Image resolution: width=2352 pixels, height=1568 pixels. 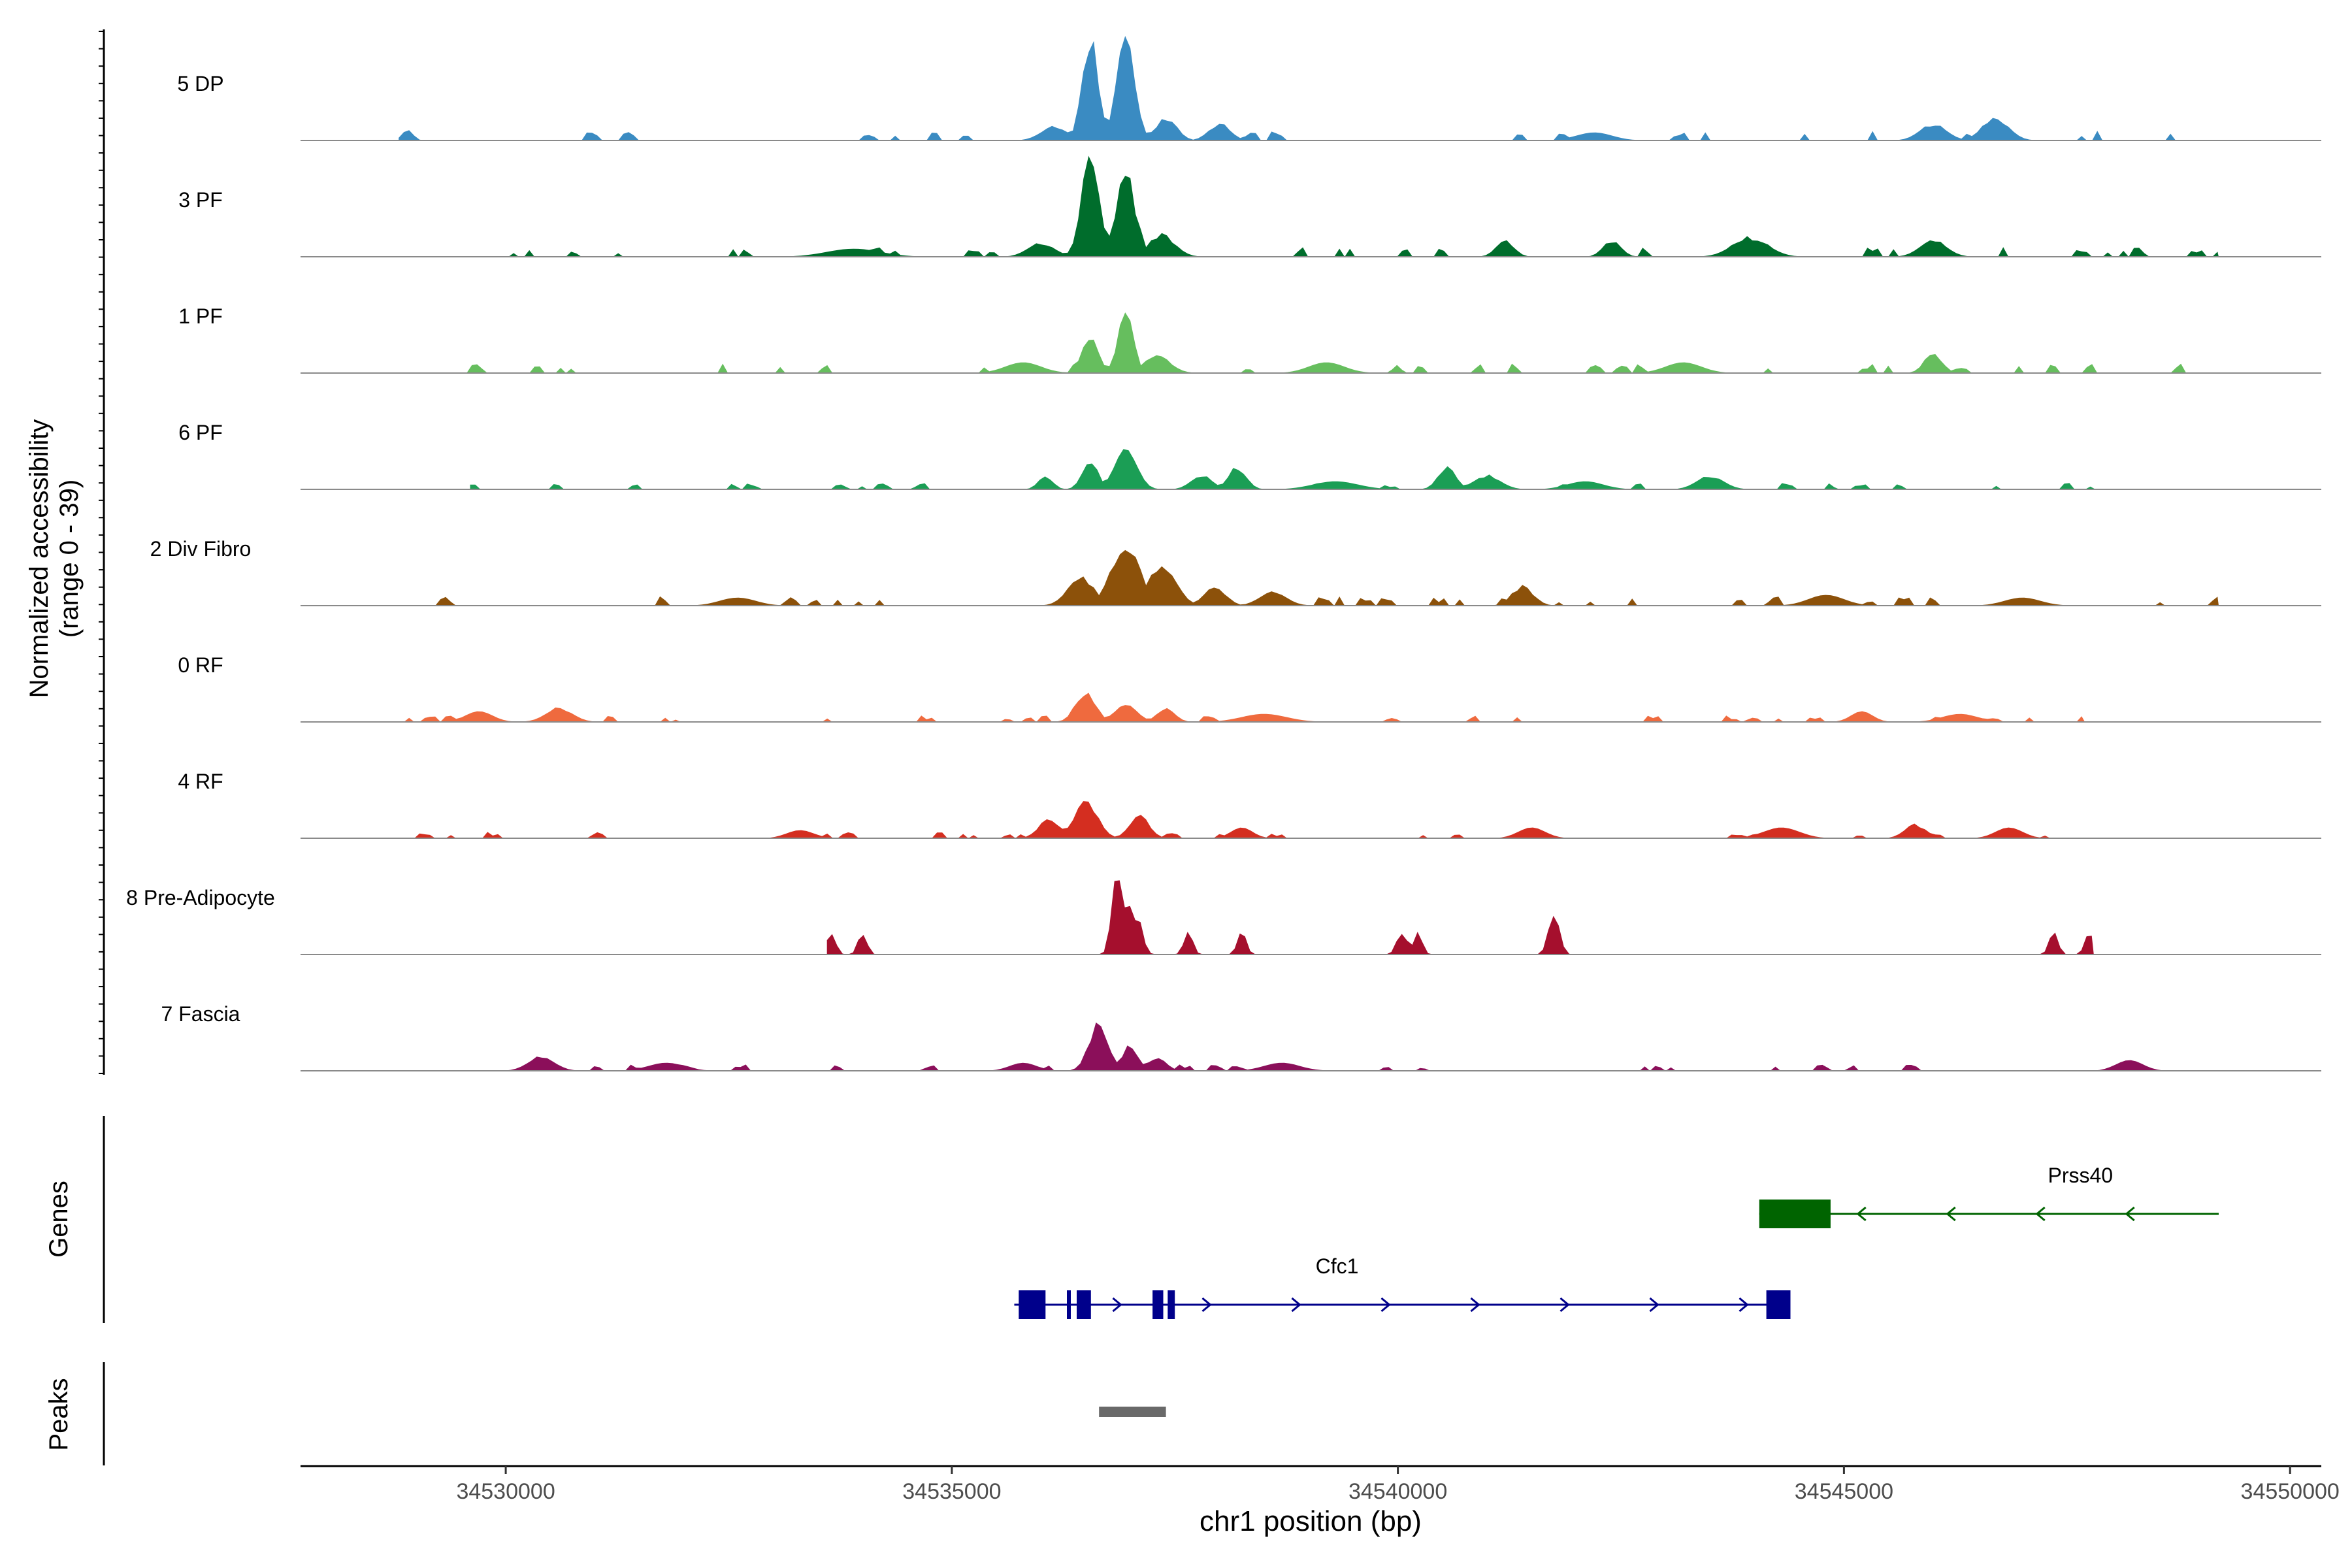 I want to click on track-label: 7 Fascia, so click(x=200, y=1014).